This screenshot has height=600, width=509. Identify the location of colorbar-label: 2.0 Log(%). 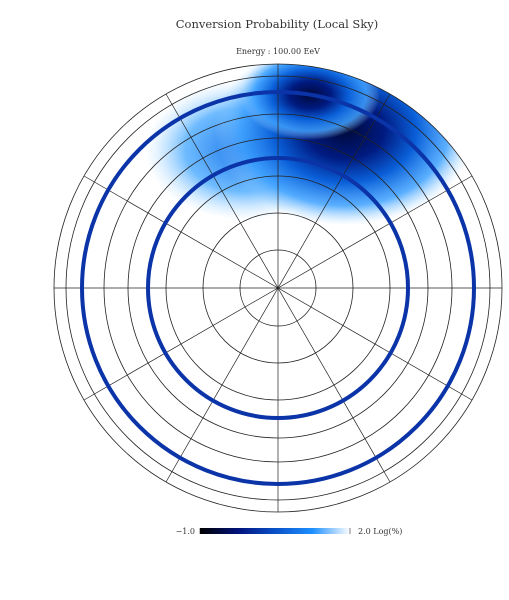
(380, 531).